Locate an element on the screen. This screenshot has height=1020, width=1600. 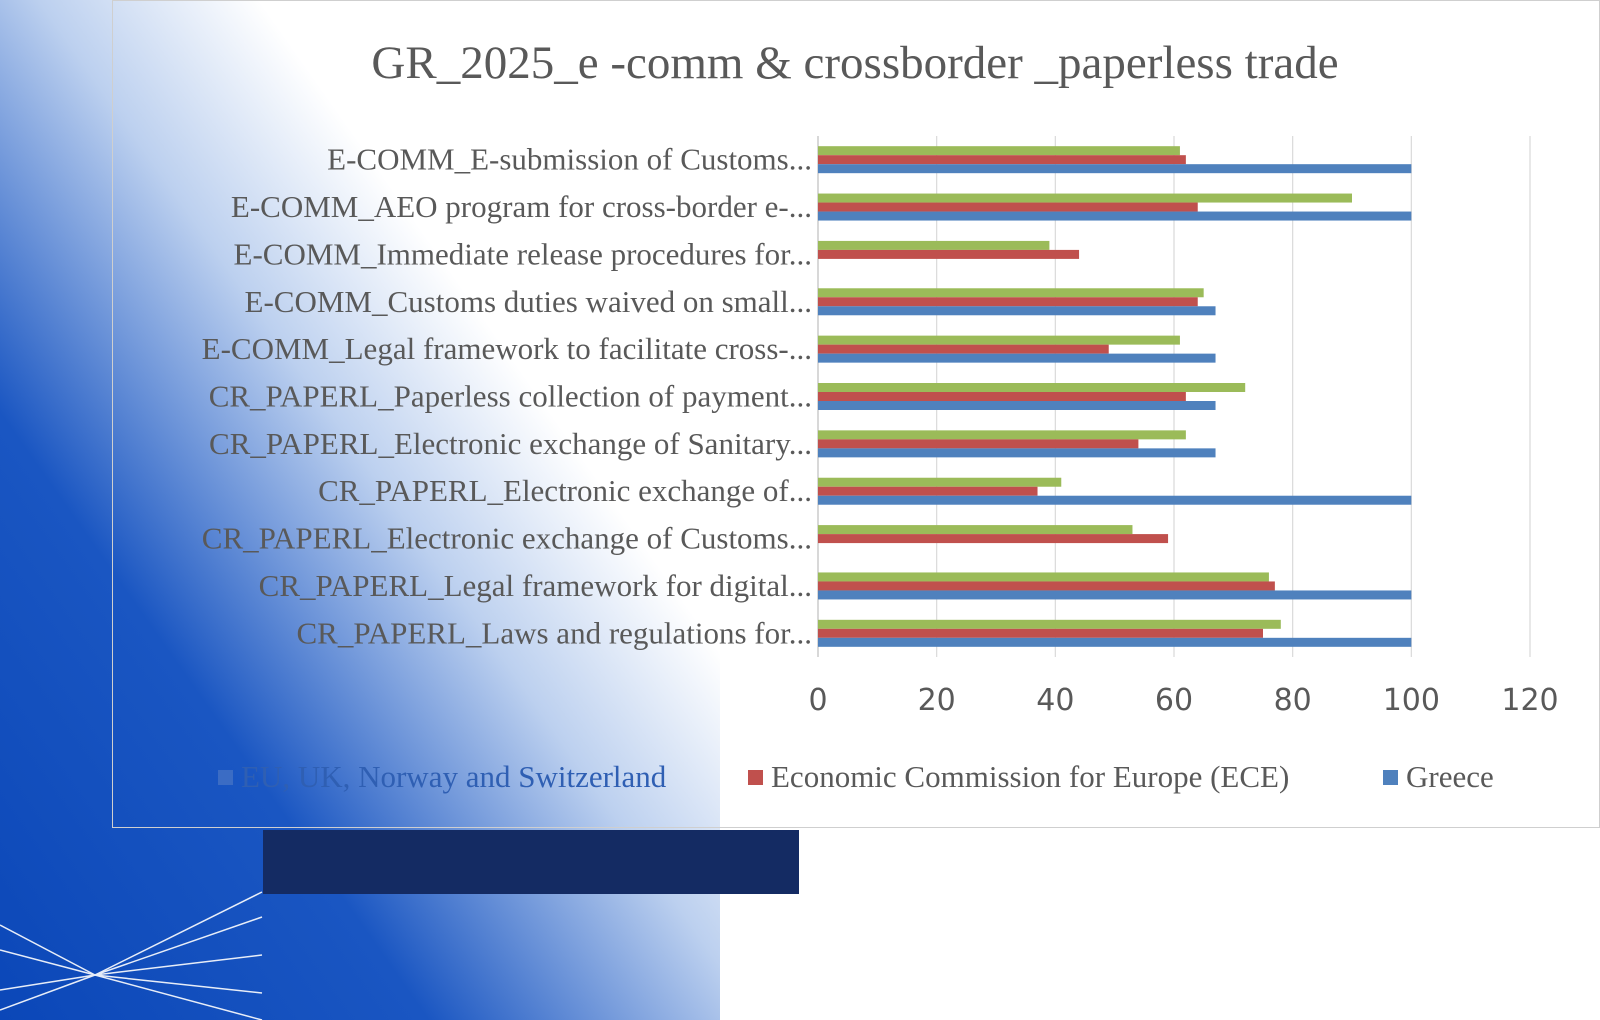
dark-accent-bar is located at coordinates (531, 862).